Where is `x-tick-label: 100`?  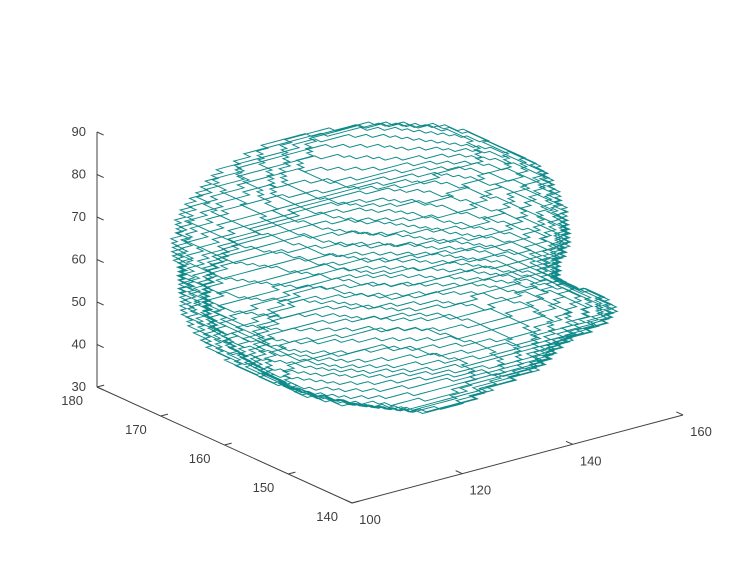
x-tick-label: 100 is located at coordinates (370, 519).